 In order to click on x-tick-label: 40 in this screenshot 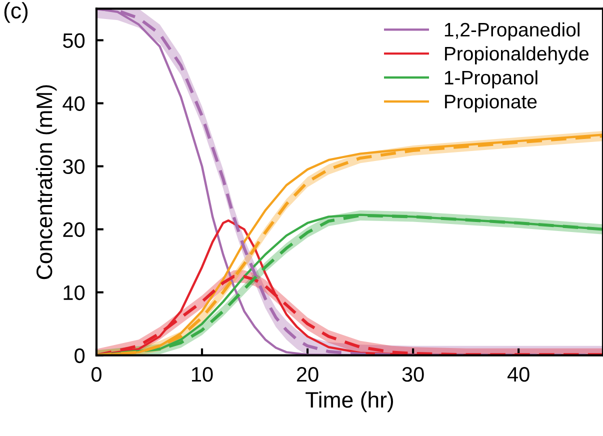, I will do `click(518, 374)`.